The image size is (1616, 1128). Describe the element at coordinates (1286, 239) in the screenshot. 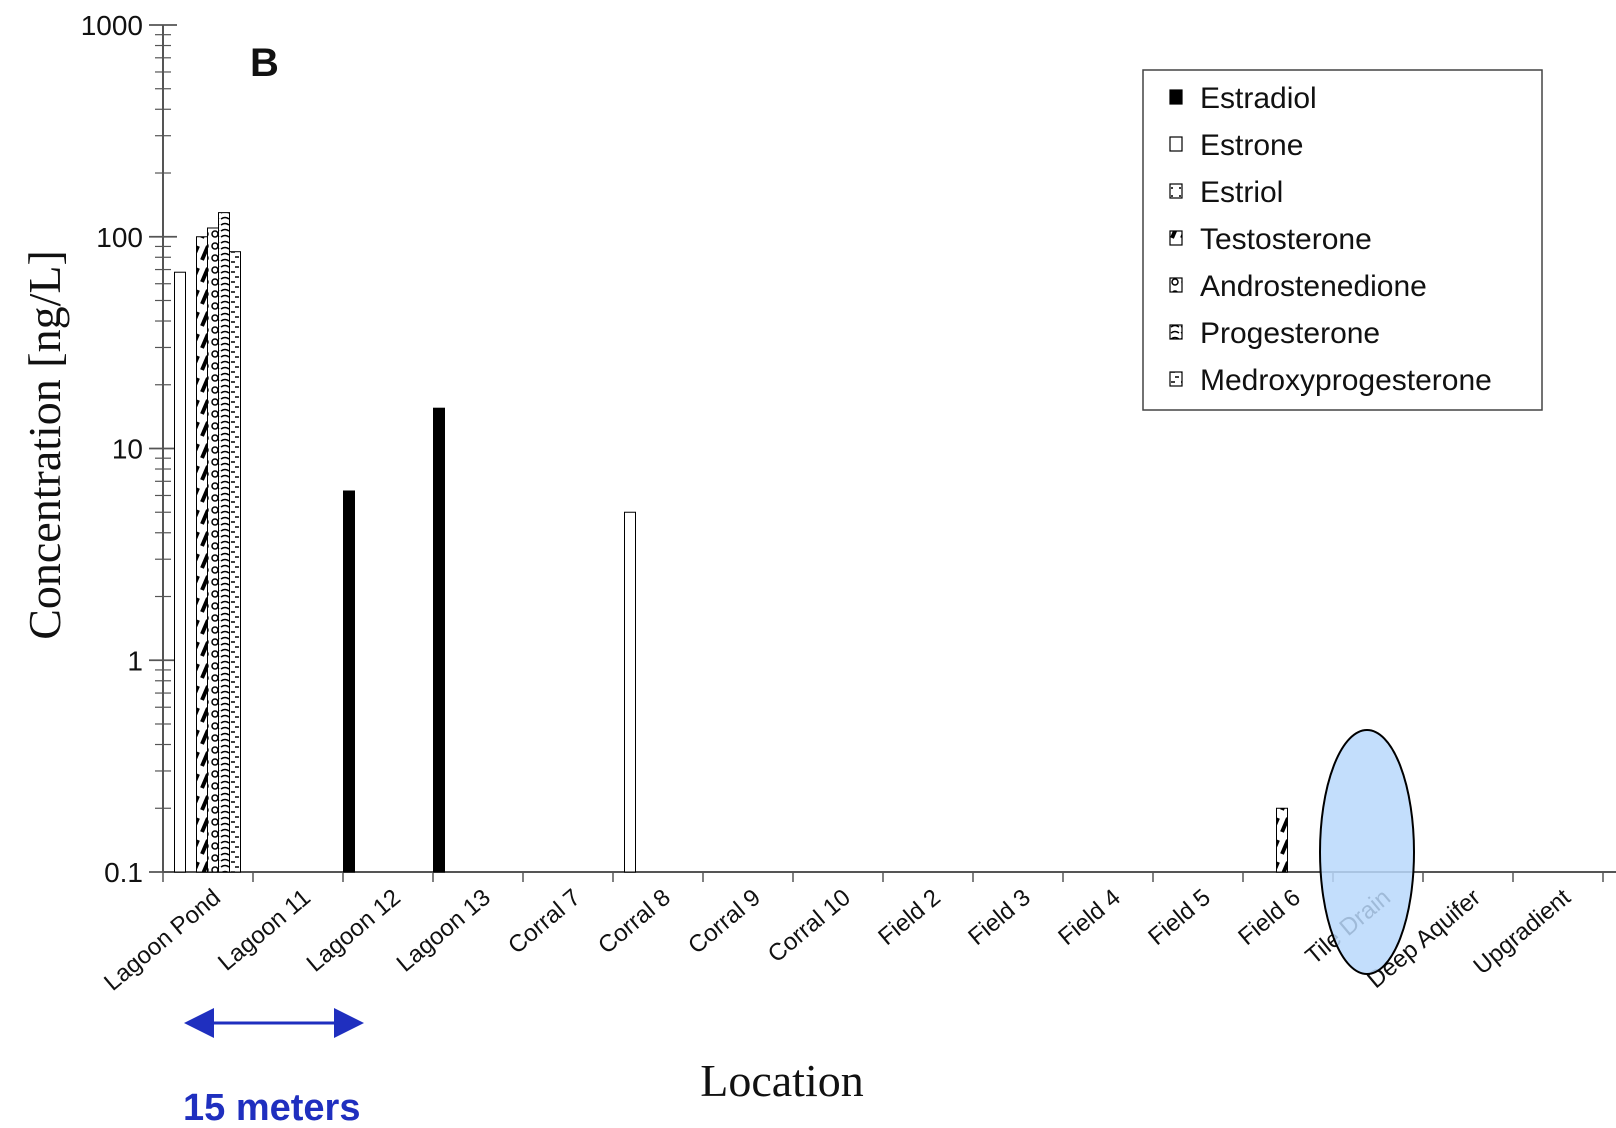

I see `legend-entry: Testosterone` at that location.